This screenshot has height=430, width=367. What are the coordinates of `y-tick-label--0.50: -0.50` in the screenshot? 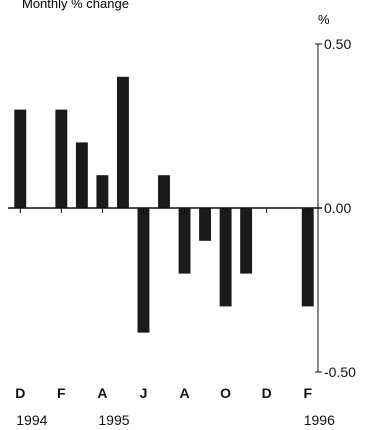 It's located at (340, 372).